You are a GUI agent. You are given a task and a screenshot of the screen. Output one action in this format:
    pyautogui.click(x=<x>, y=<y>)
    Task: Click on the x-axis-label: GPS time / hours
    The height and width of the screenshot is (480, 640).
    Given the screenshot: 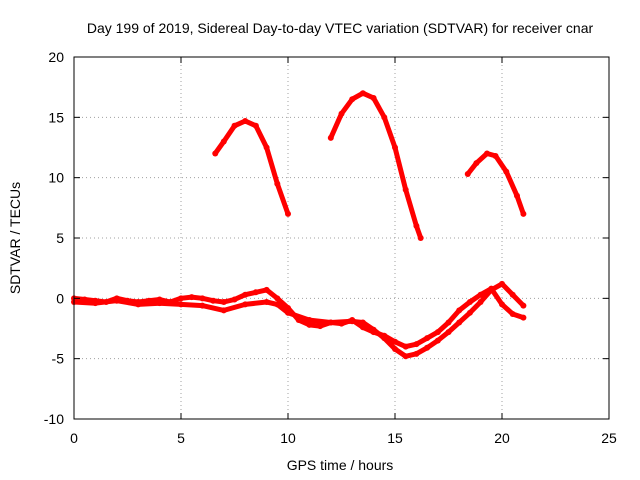 What is the action you would take?
    pyautogui.click(x=340, y=465)
    